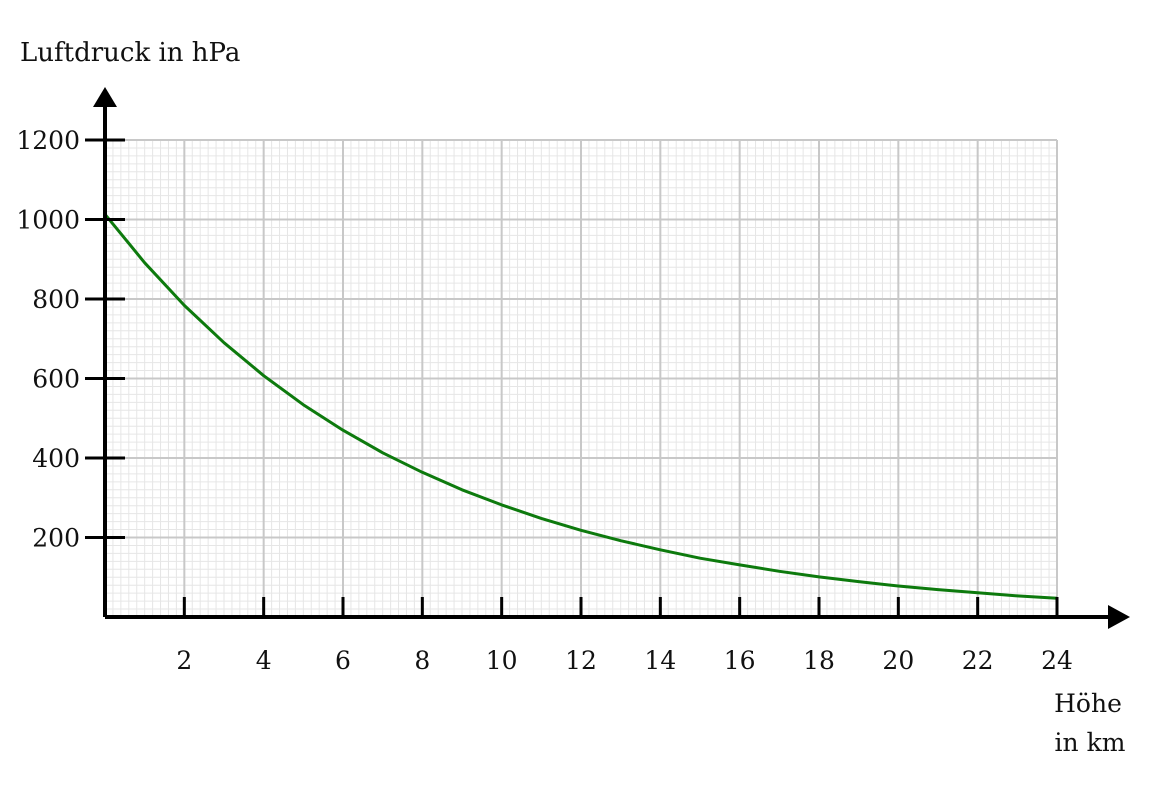 The image size is (1149, 791). What do you see at coordinates (56, 299) in the screenshot?
I see `y-tick-label: 800` at bounding box center [56, 299].